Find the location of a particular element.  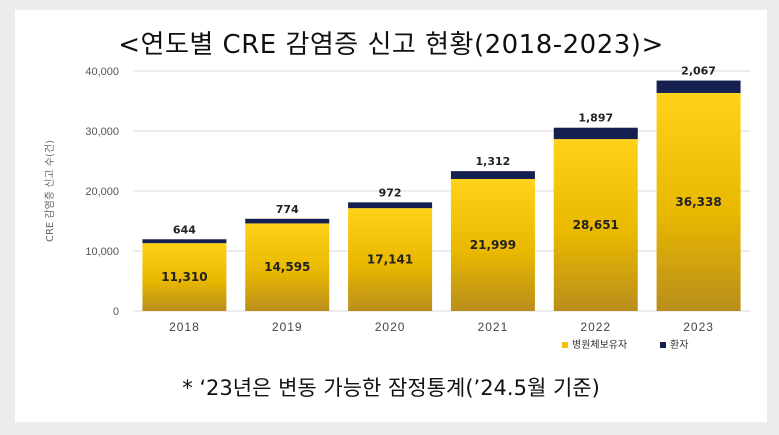

legend: 병원체보유자 환자 is located at coordinates (625, 345).